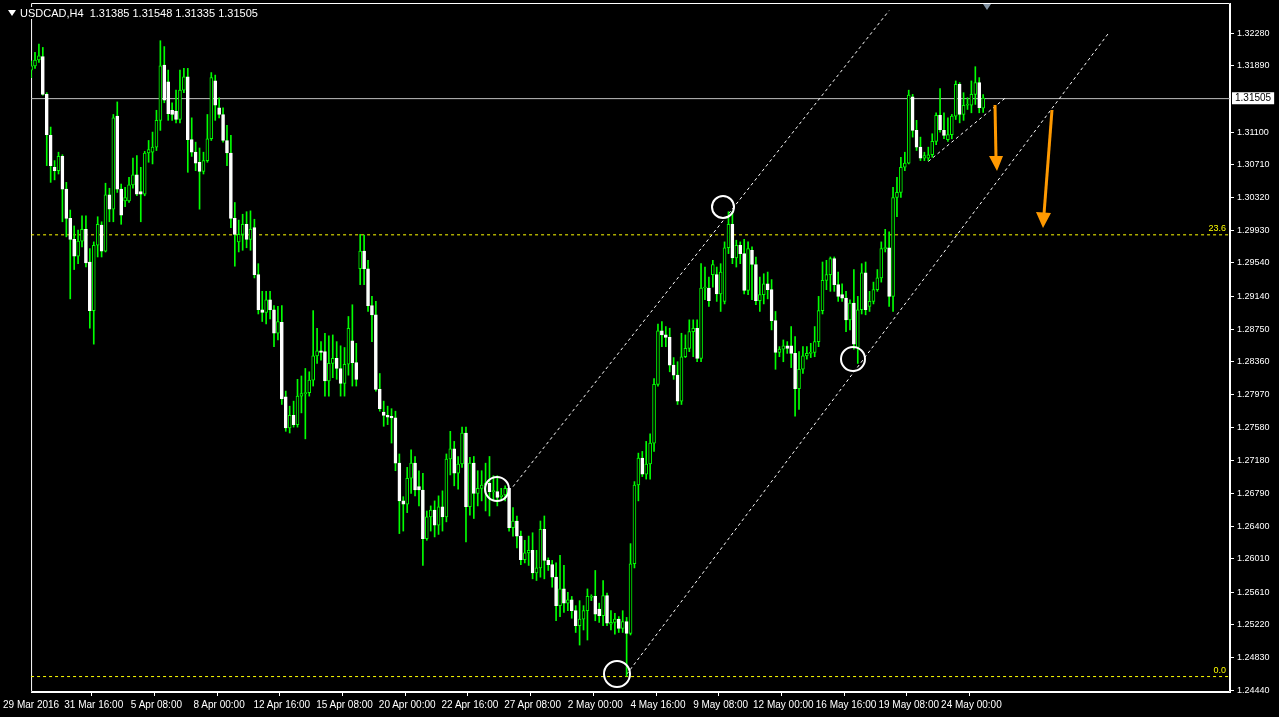 The width and height of the screenshot is (1279, 717). Describe the element at coordinates (470, 704) in the screenshot. I see `x-tick-label: 22 Apr 16:00` at that location.